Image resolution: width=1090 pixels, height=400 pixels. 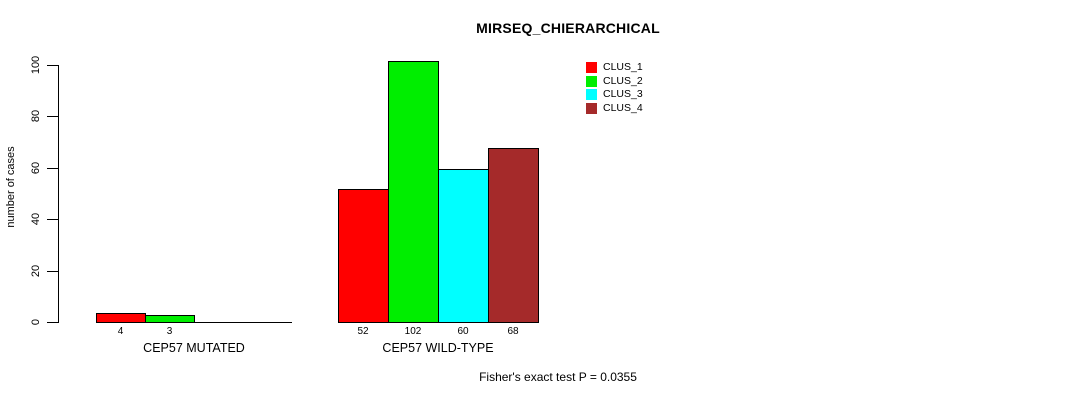 I want to click on y-axis-tick-label: 60, so click(x=36, y=168).